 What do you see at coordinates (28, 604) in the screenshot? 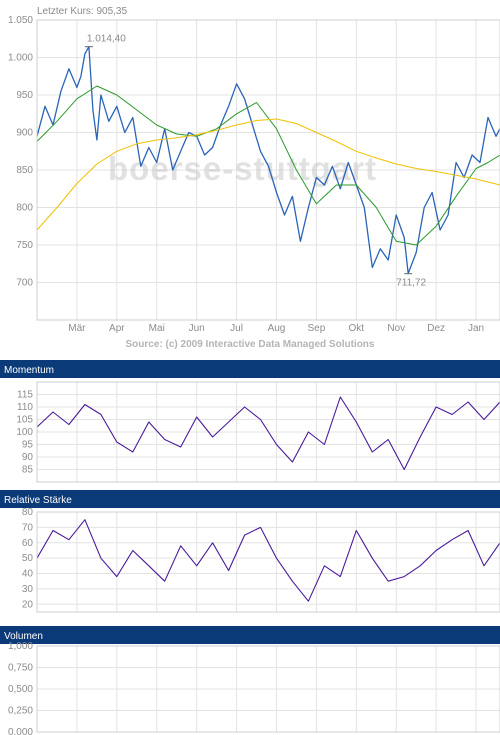
I see `y-tick-label: 20` at bounding box center [28, 604].